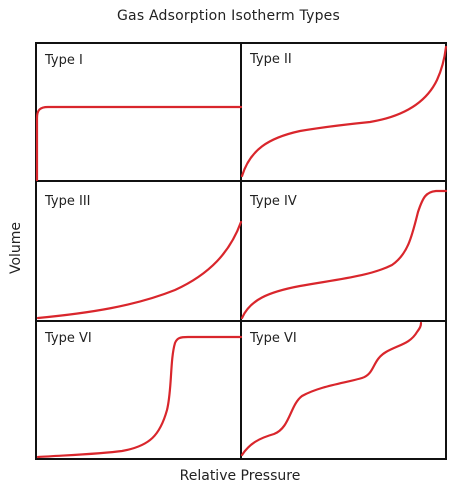 The image size is (457, 496). What do you see at coordinates (67, 201) in the screenshot?
I see `panel-label-type-iii: Type III` at bounding box center [67, 201].